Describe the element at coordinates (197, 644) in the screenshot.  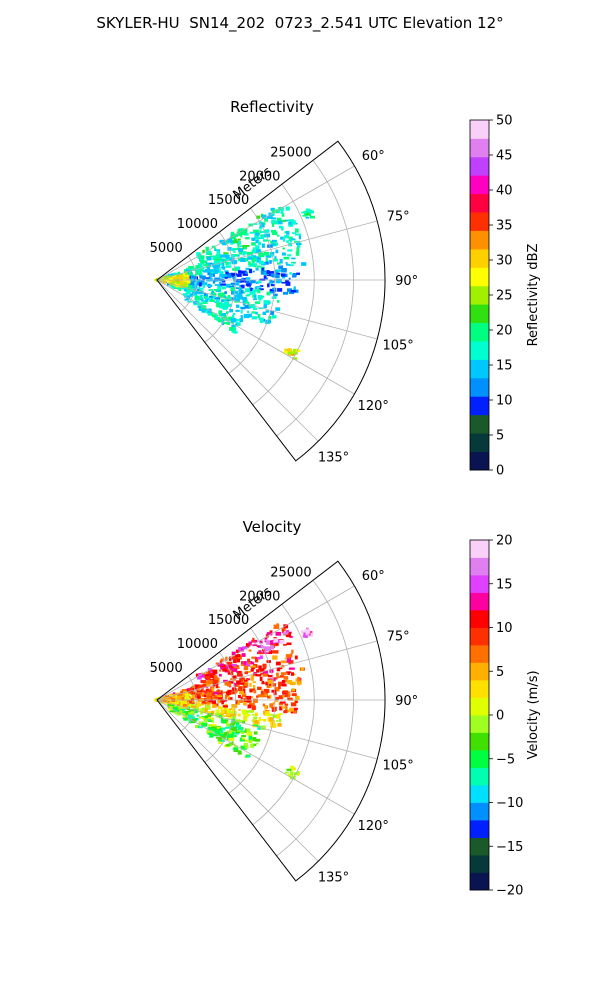
I see `r-tick-label: 10000` at that location.